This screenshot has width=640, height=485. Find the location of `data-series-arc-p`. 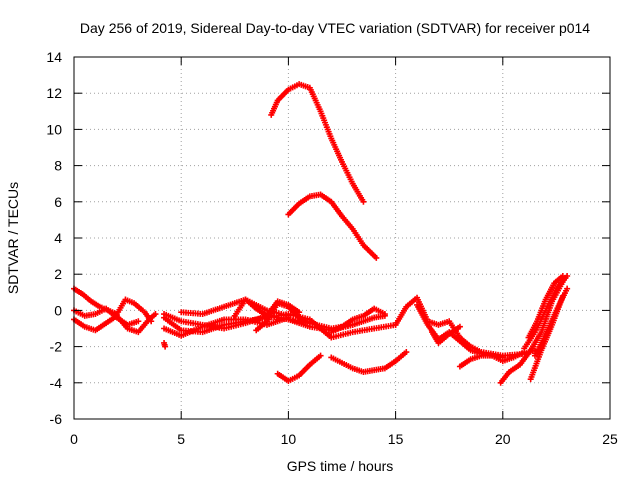

data-series-arc-p is located at coordinates (299, 368).